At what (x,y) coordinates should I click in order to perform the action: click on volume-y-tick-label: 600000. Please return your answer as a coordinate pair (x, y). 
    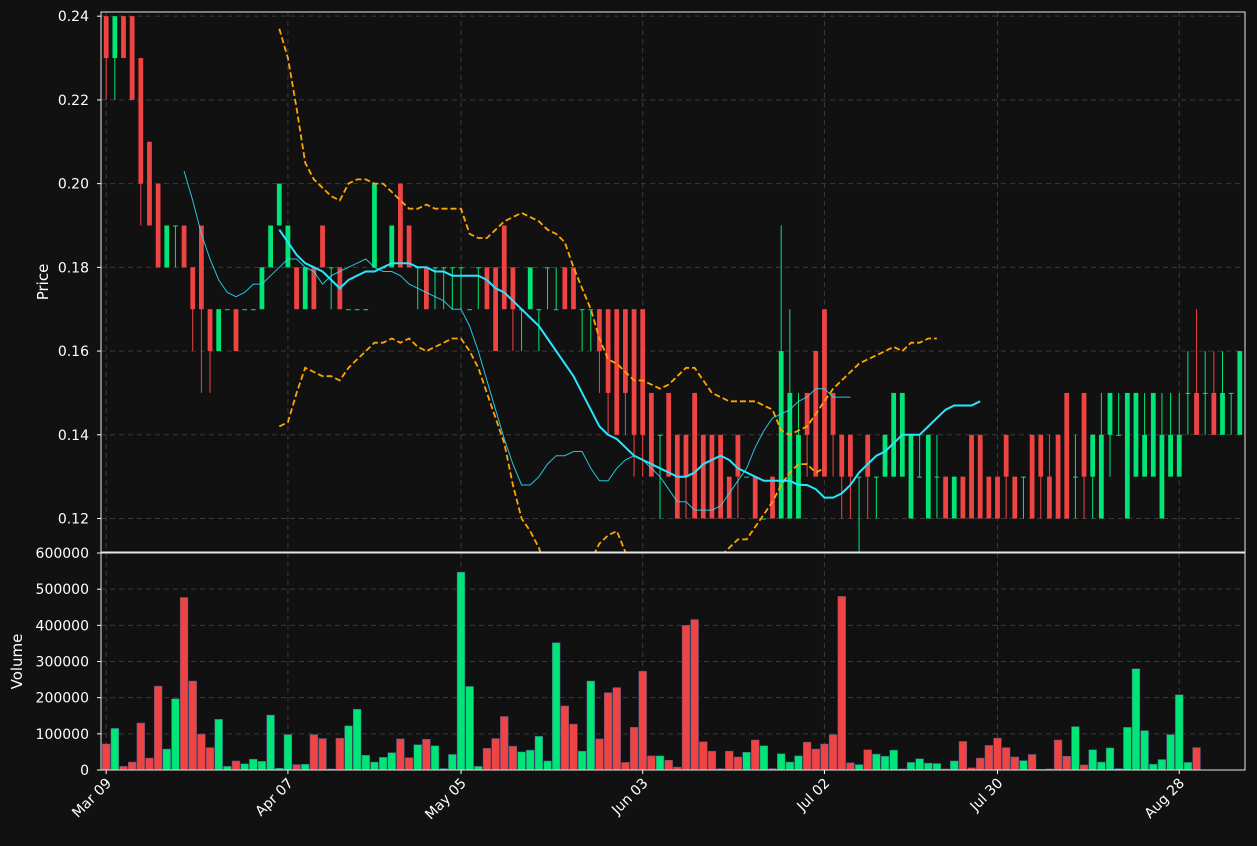
    Looking at the image, I should click on (62, 554).